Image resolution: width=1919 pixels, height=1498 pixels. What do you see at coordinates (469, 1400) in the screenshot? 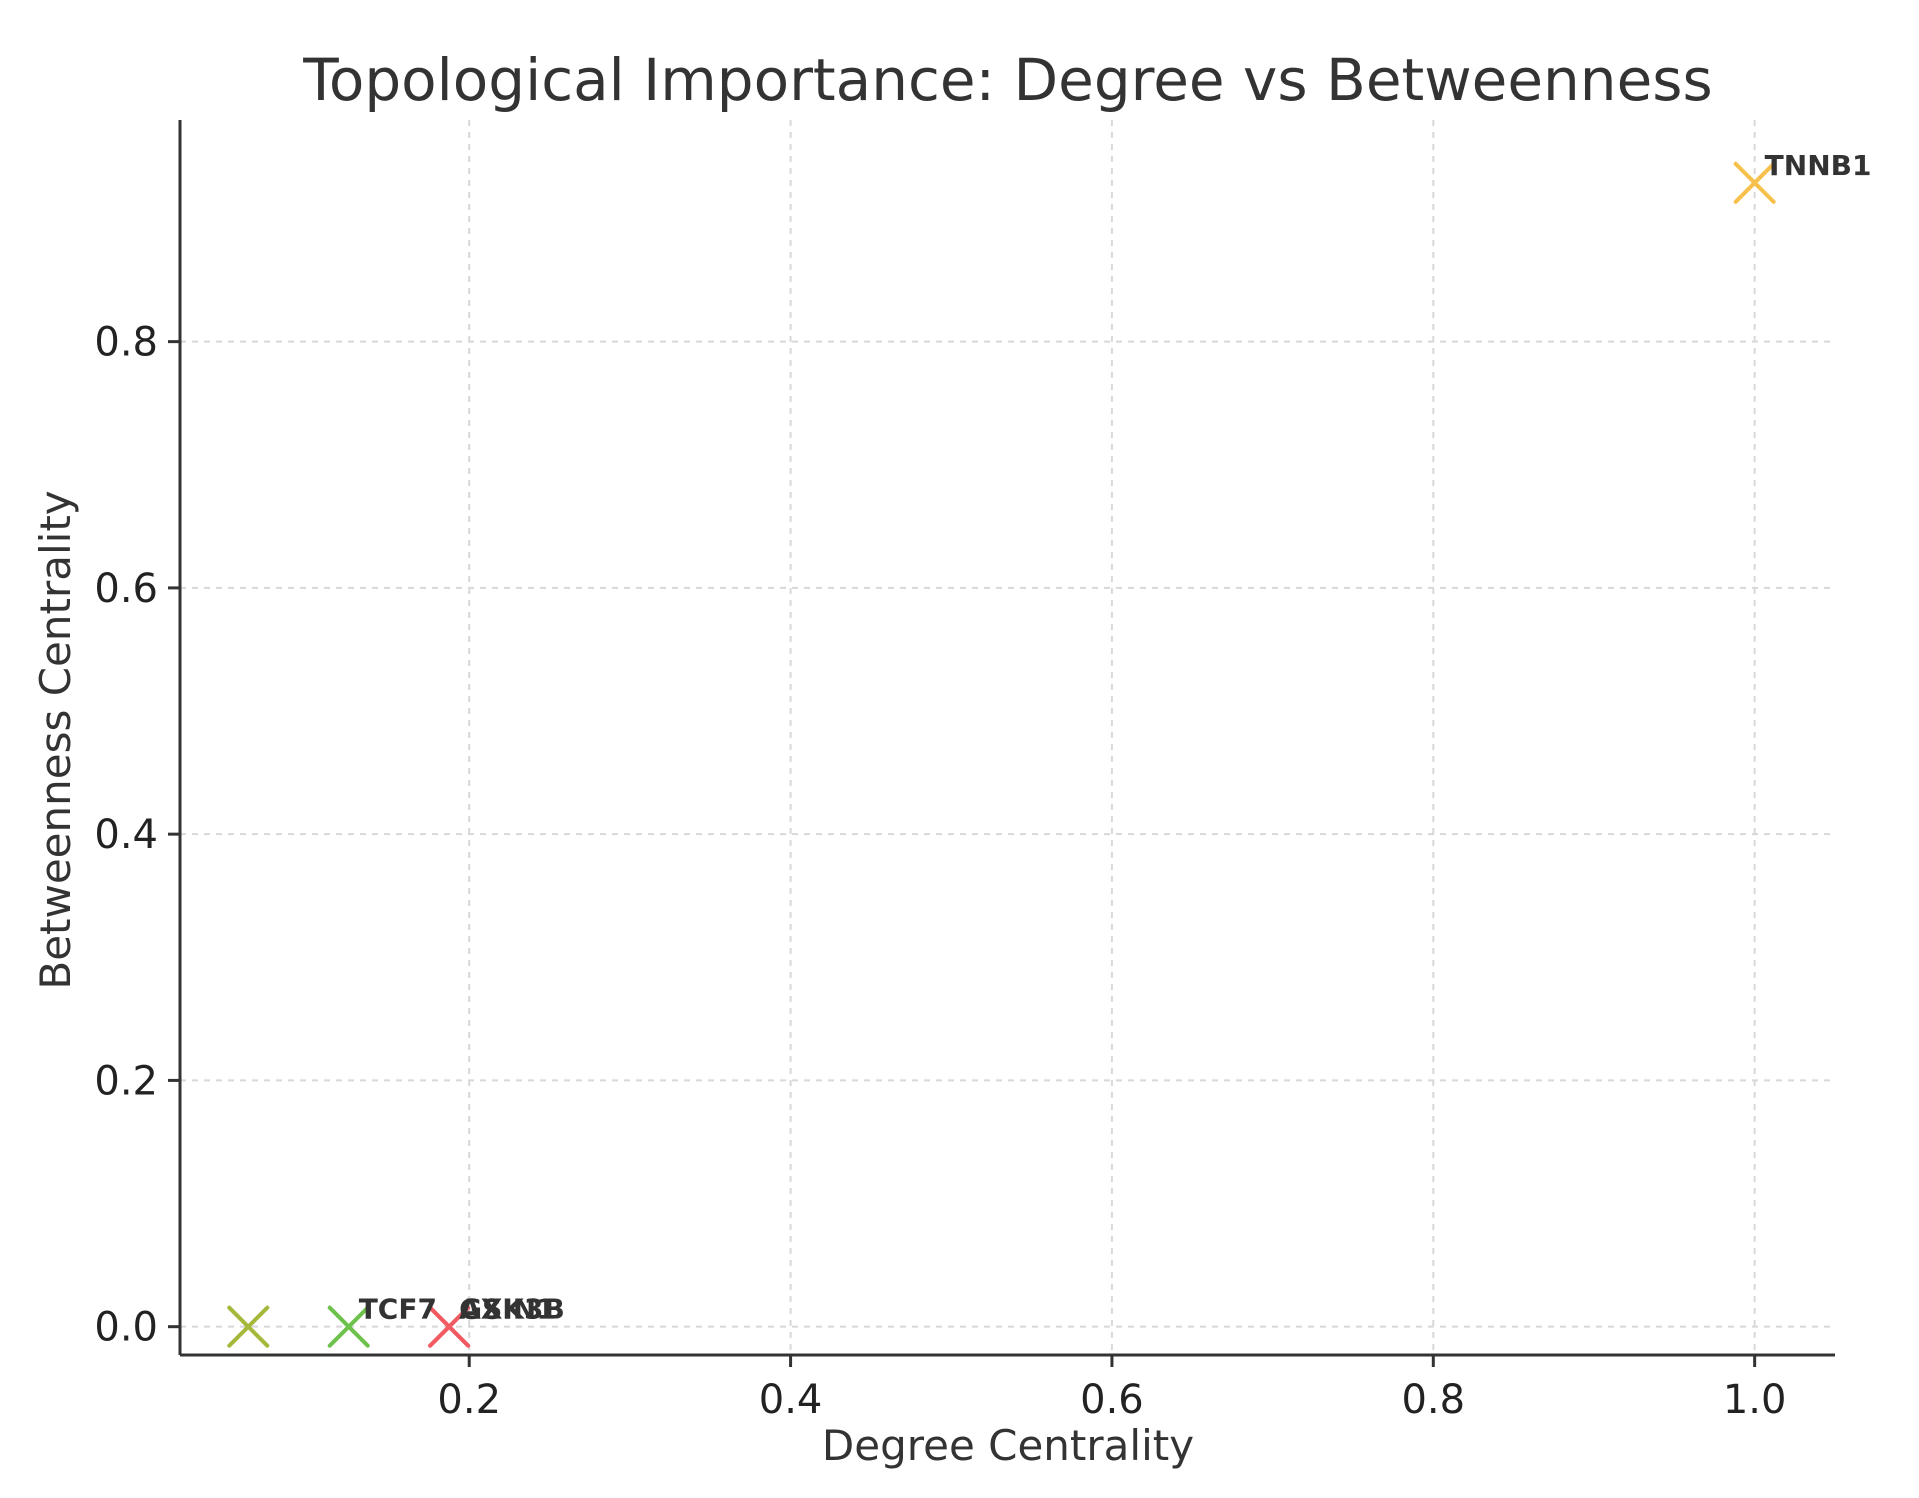
I see `x-tick-label: 0.2` at bounding box center [469, 1400].